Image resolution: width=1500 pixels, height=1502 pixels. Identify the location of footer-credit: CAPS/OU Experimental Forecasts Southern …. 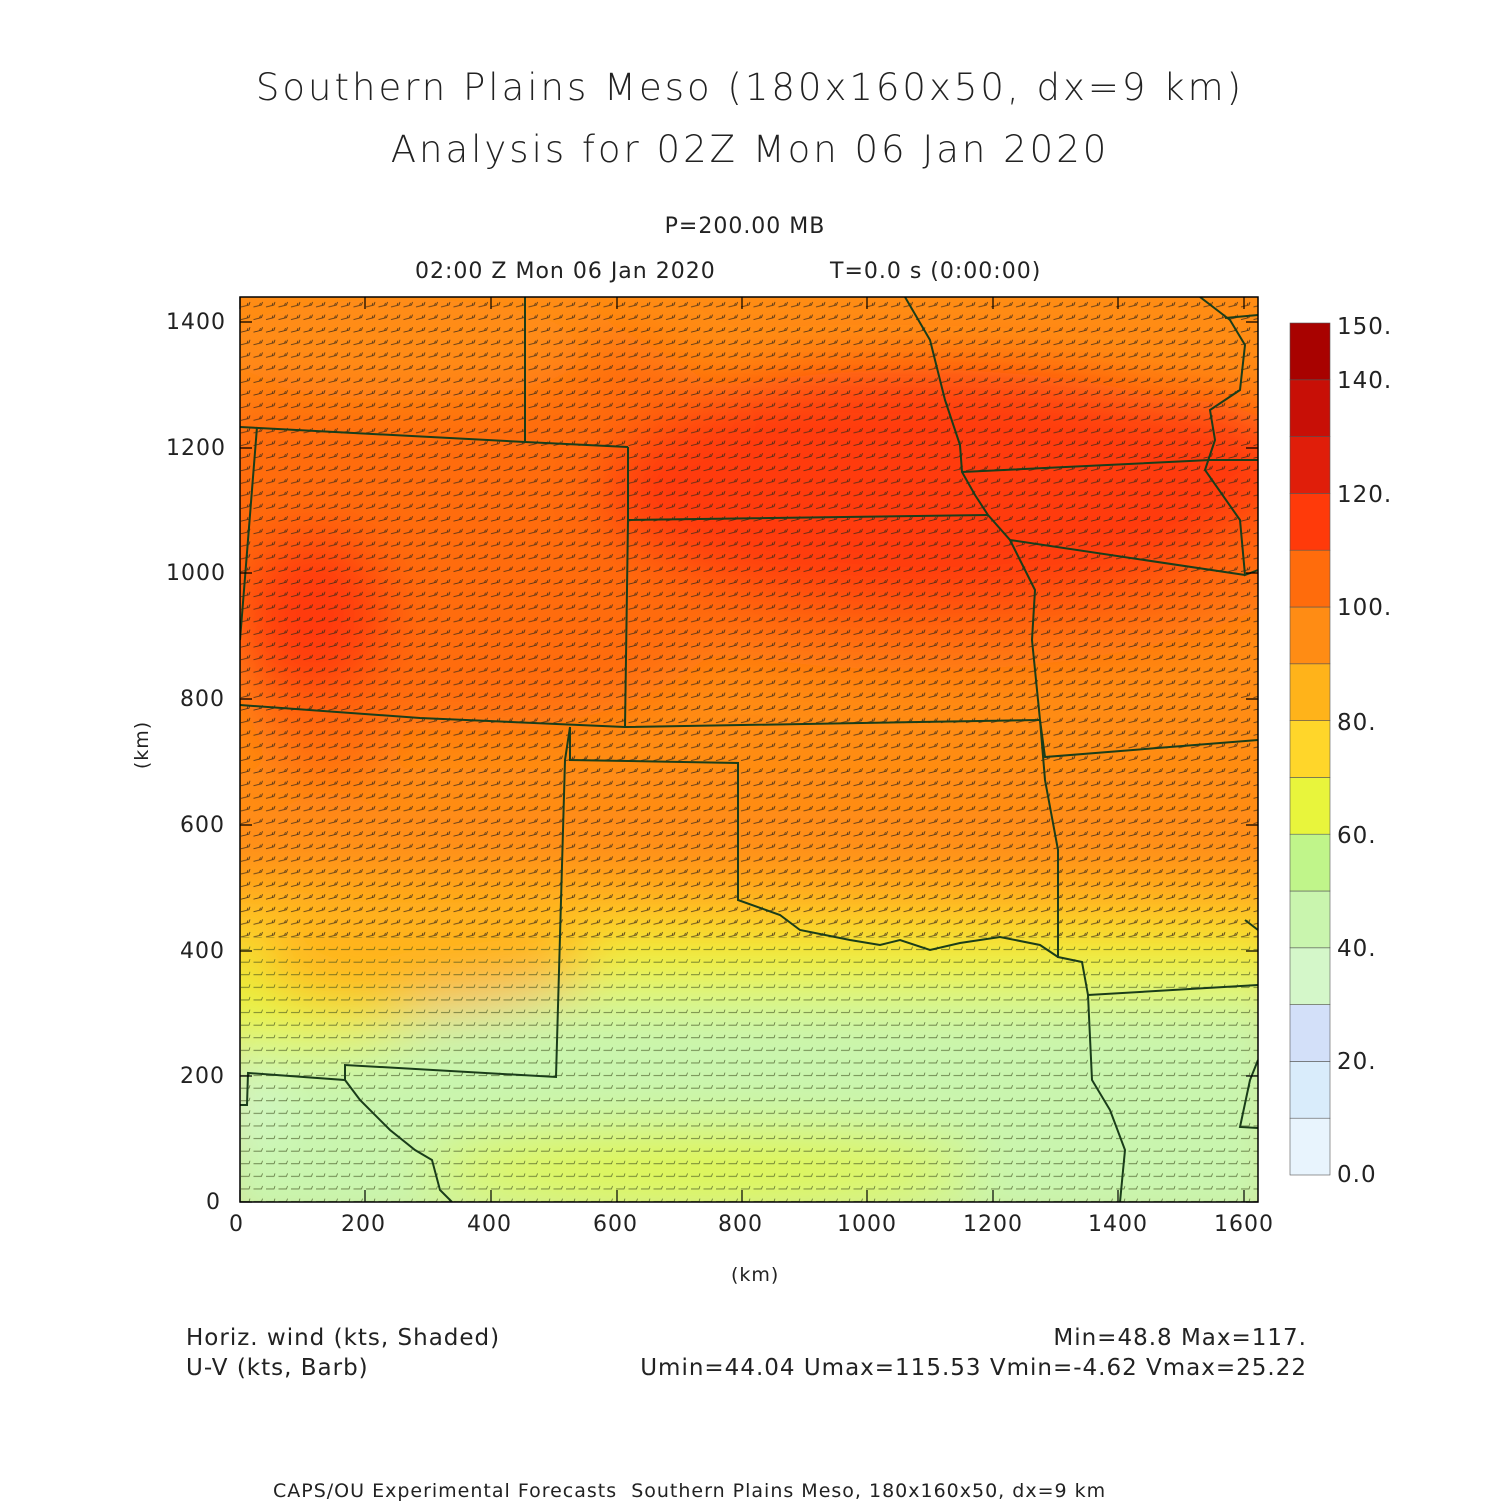
(690, 1491).